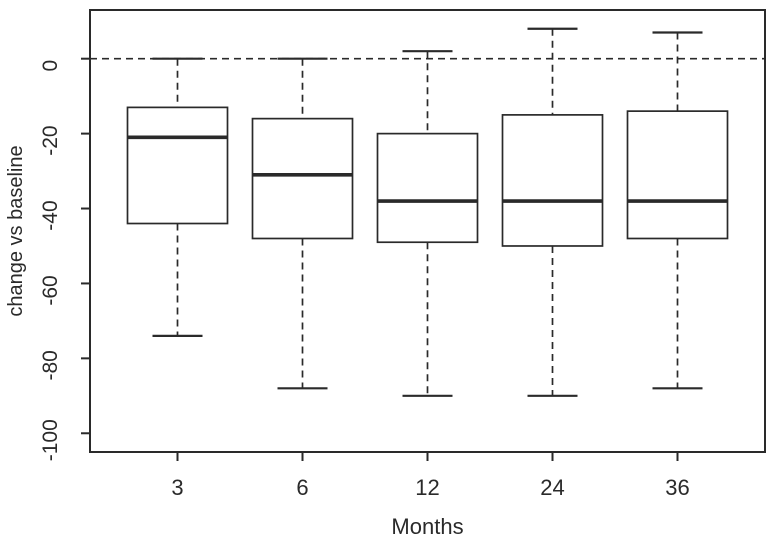  What do you see at coordinates (302, 487) in the screenshot?
I see `x-tick-label: 6` at bounding box center [302, 487].